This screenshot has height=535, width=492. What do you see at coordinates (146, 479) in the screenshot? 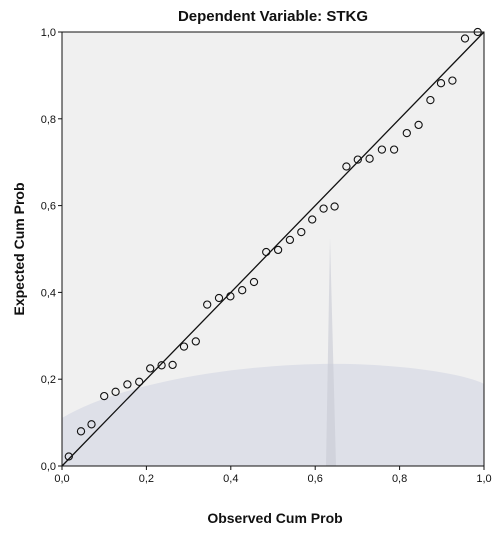
I see `x-tick-label: 0,2` at bounding box center [146, 479].